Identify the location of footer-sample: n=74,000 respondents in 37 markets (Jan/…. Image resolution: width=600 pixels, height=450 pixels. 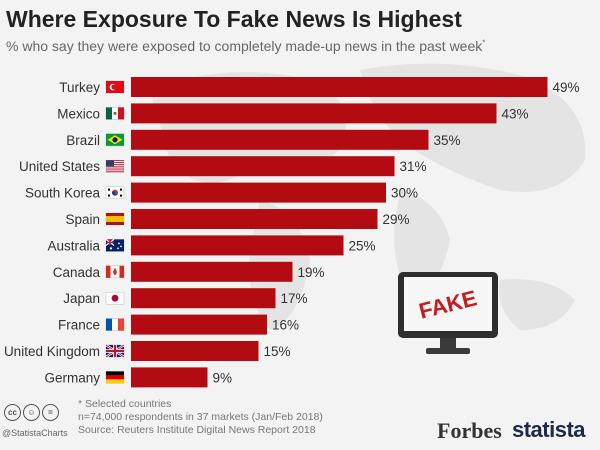
(200, 417).